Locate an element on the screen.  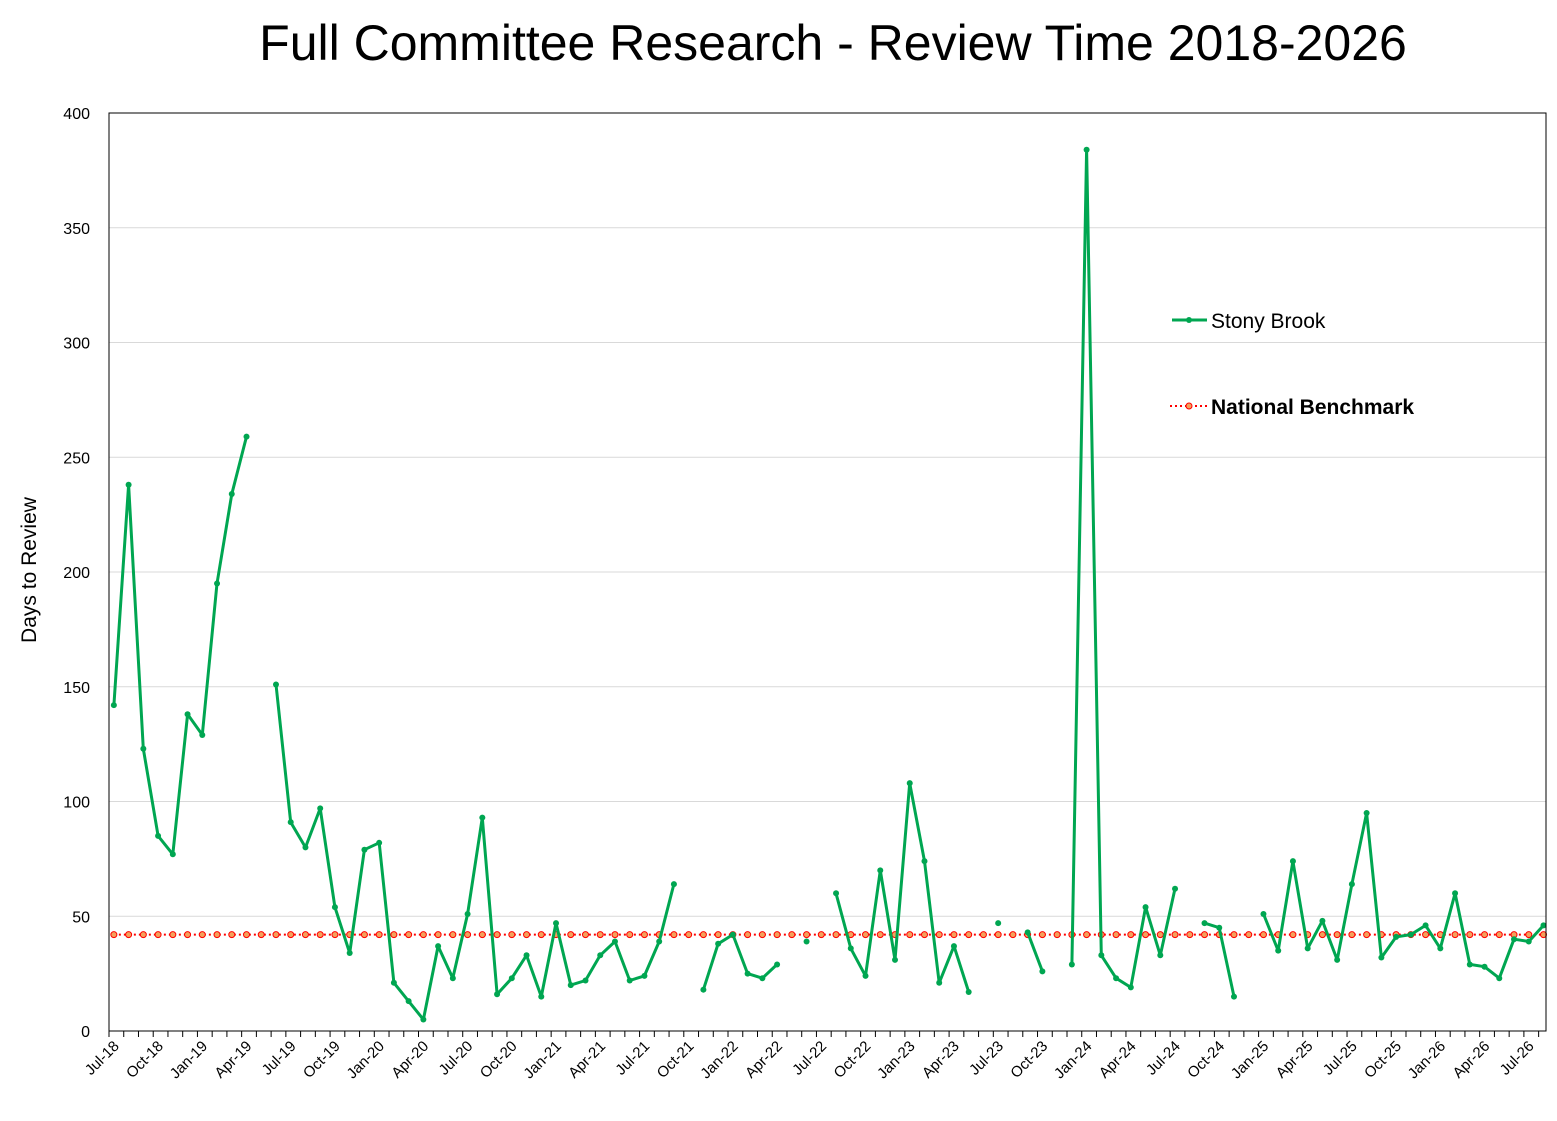
x-tick-label: Apr-24 is located at coordinates (1118, 1060).